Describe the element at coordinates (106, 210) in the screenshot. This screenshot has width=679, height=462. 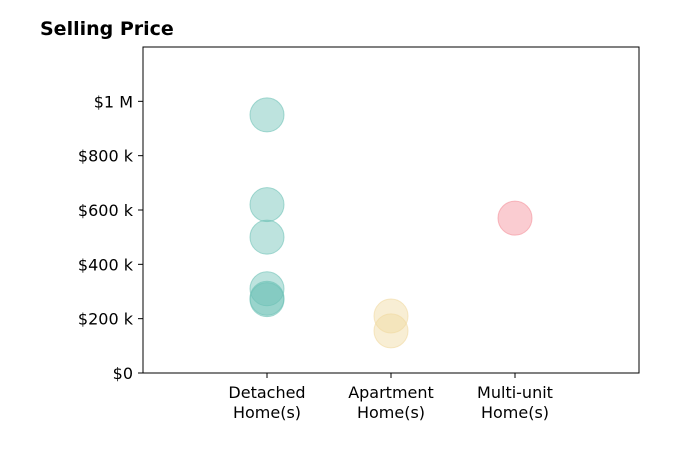
I see `y-tick-label: $600 k` at that location.